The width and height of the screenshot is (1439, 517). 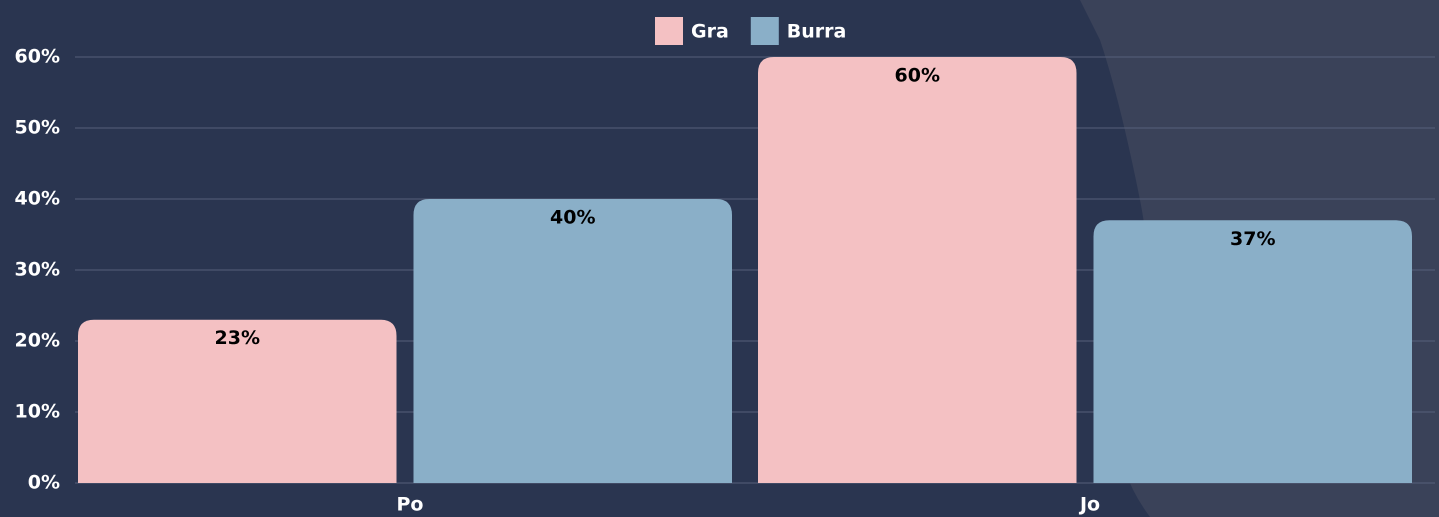 What do you see at coordinates (817, 32) in the screenshot?
I see `legend-label: Burra` at bounding box center [817, 32].